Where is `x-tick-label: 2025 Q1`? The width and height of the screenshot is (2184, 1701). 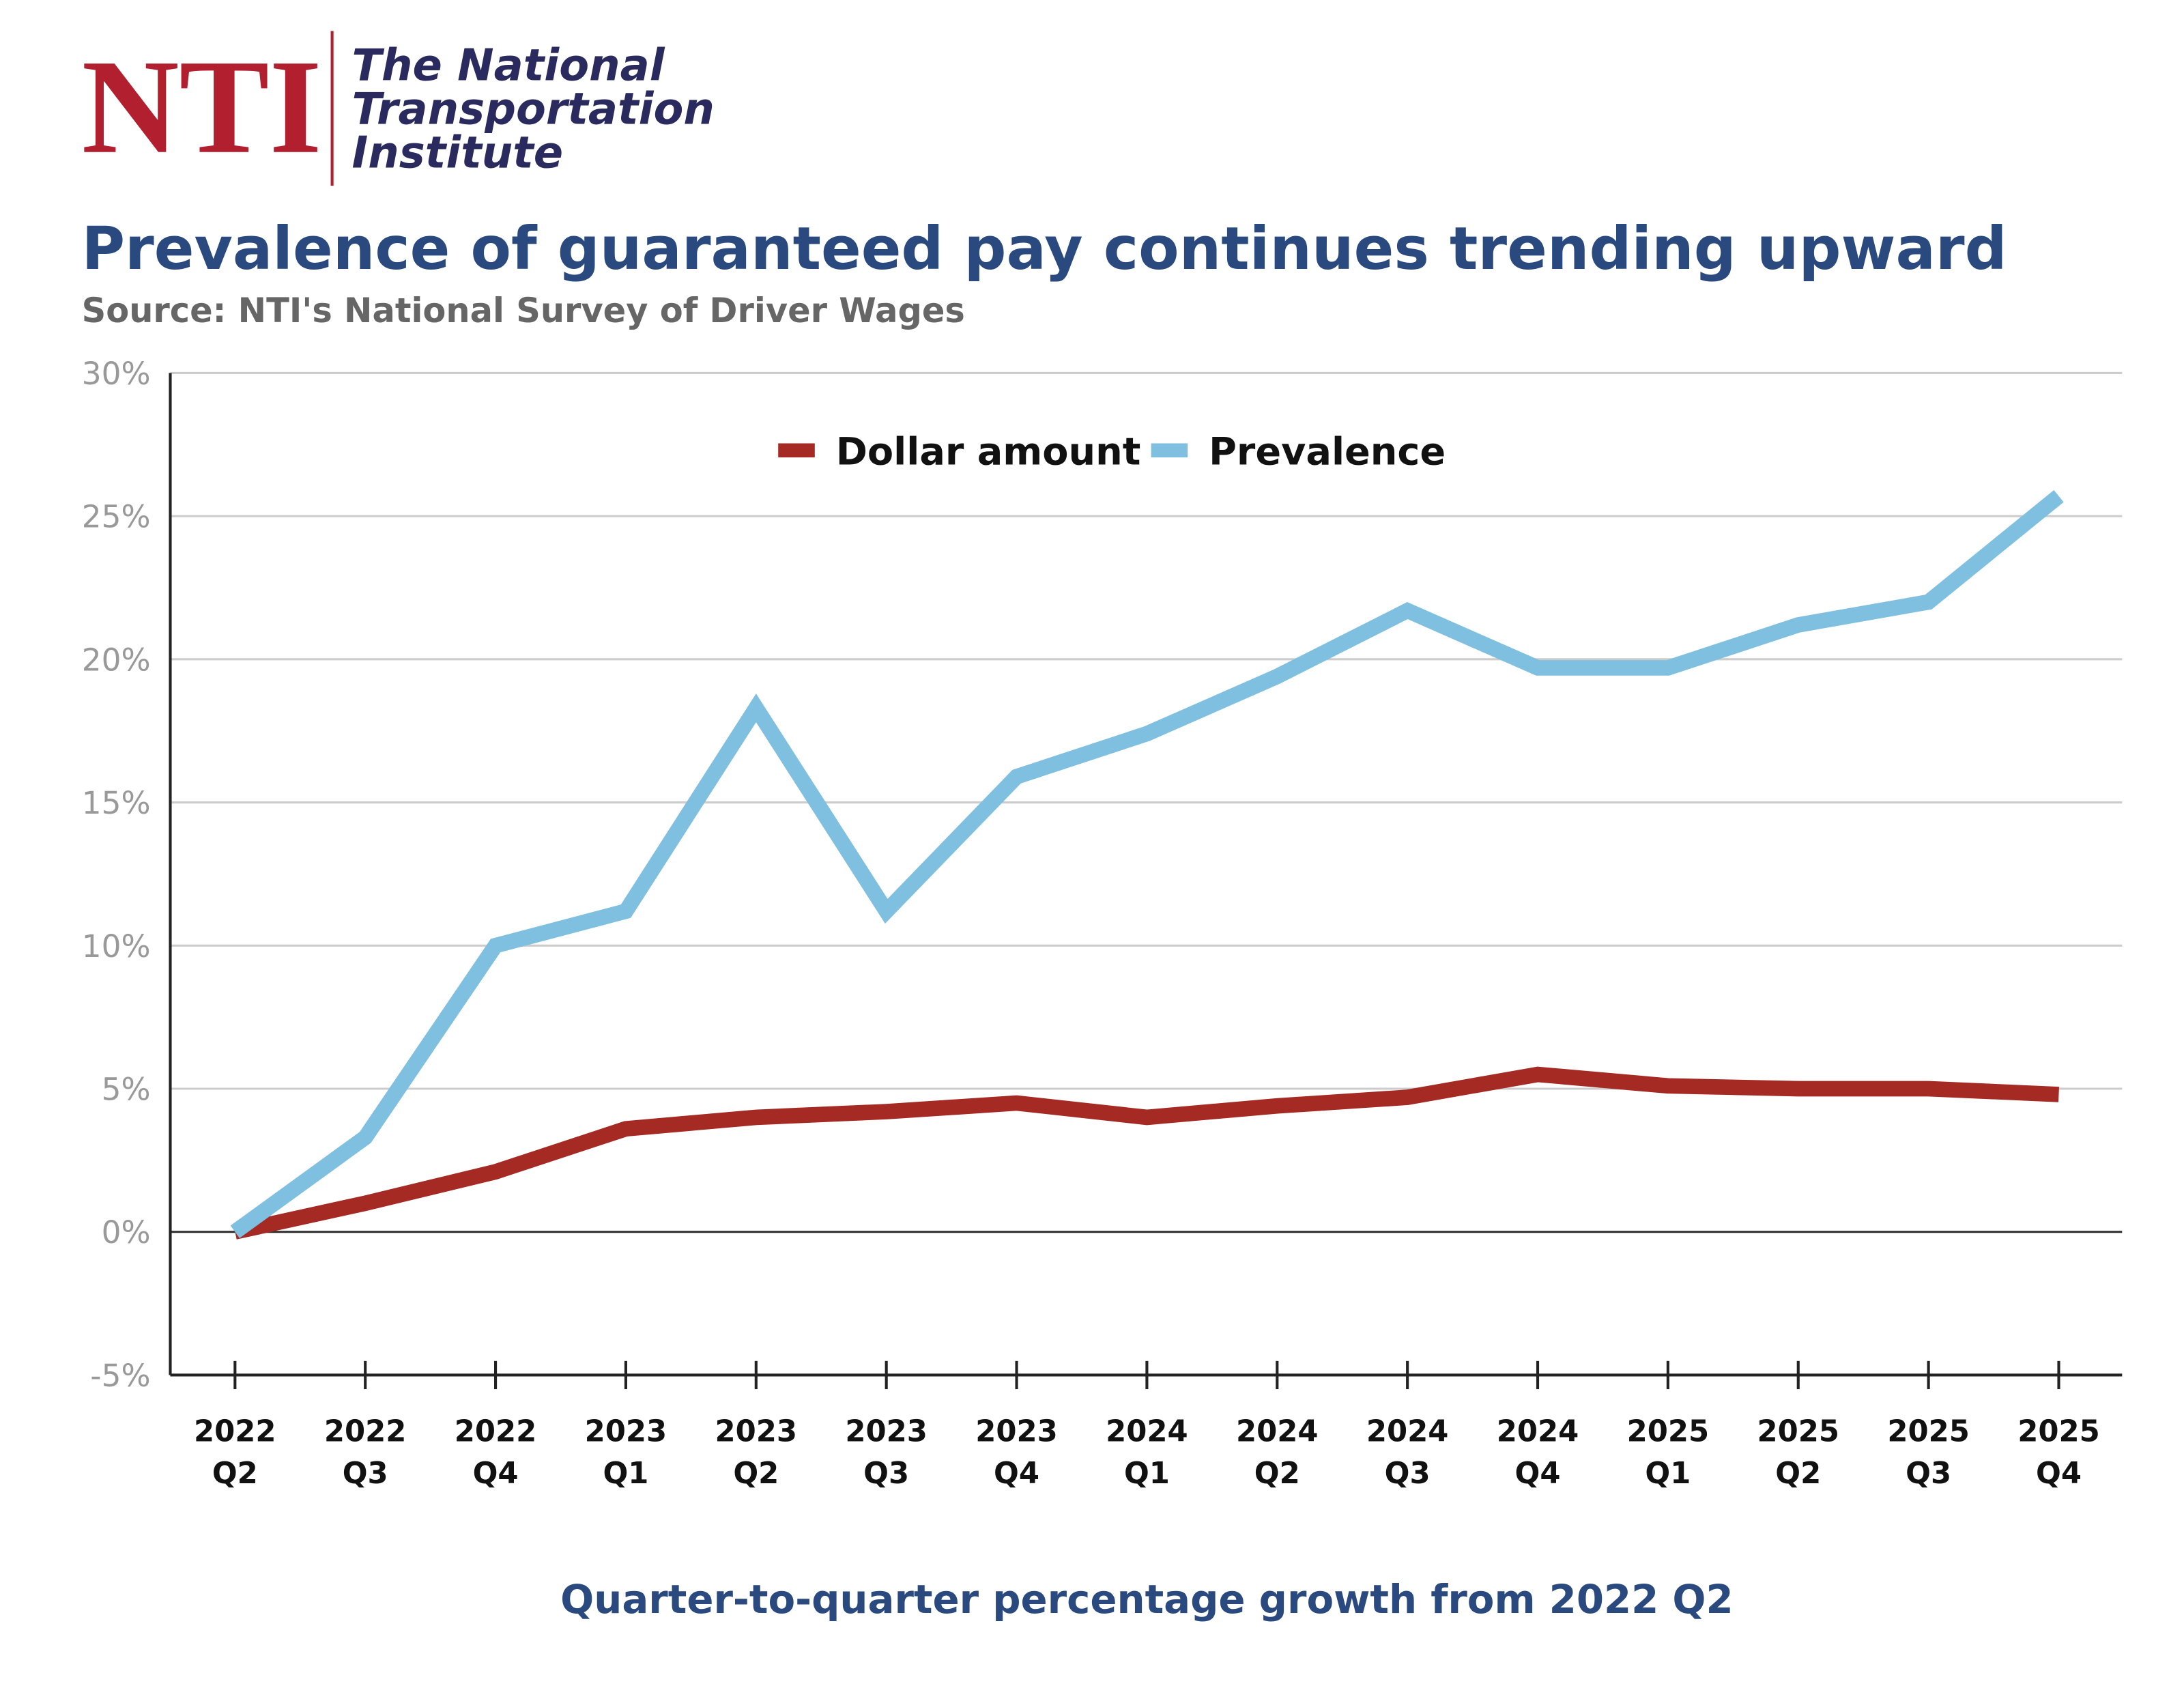 x-tick-label: 2025 Q1 is located at coordinates (1668, 1452).